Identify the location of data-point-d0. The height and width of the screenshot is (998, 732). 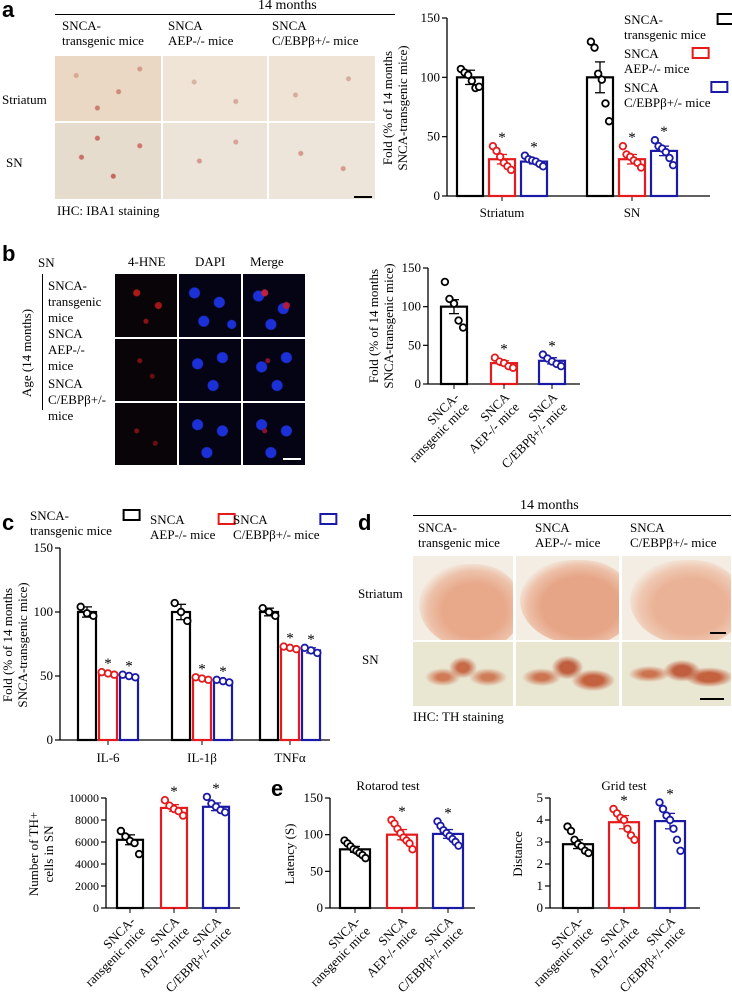
(134, 843).